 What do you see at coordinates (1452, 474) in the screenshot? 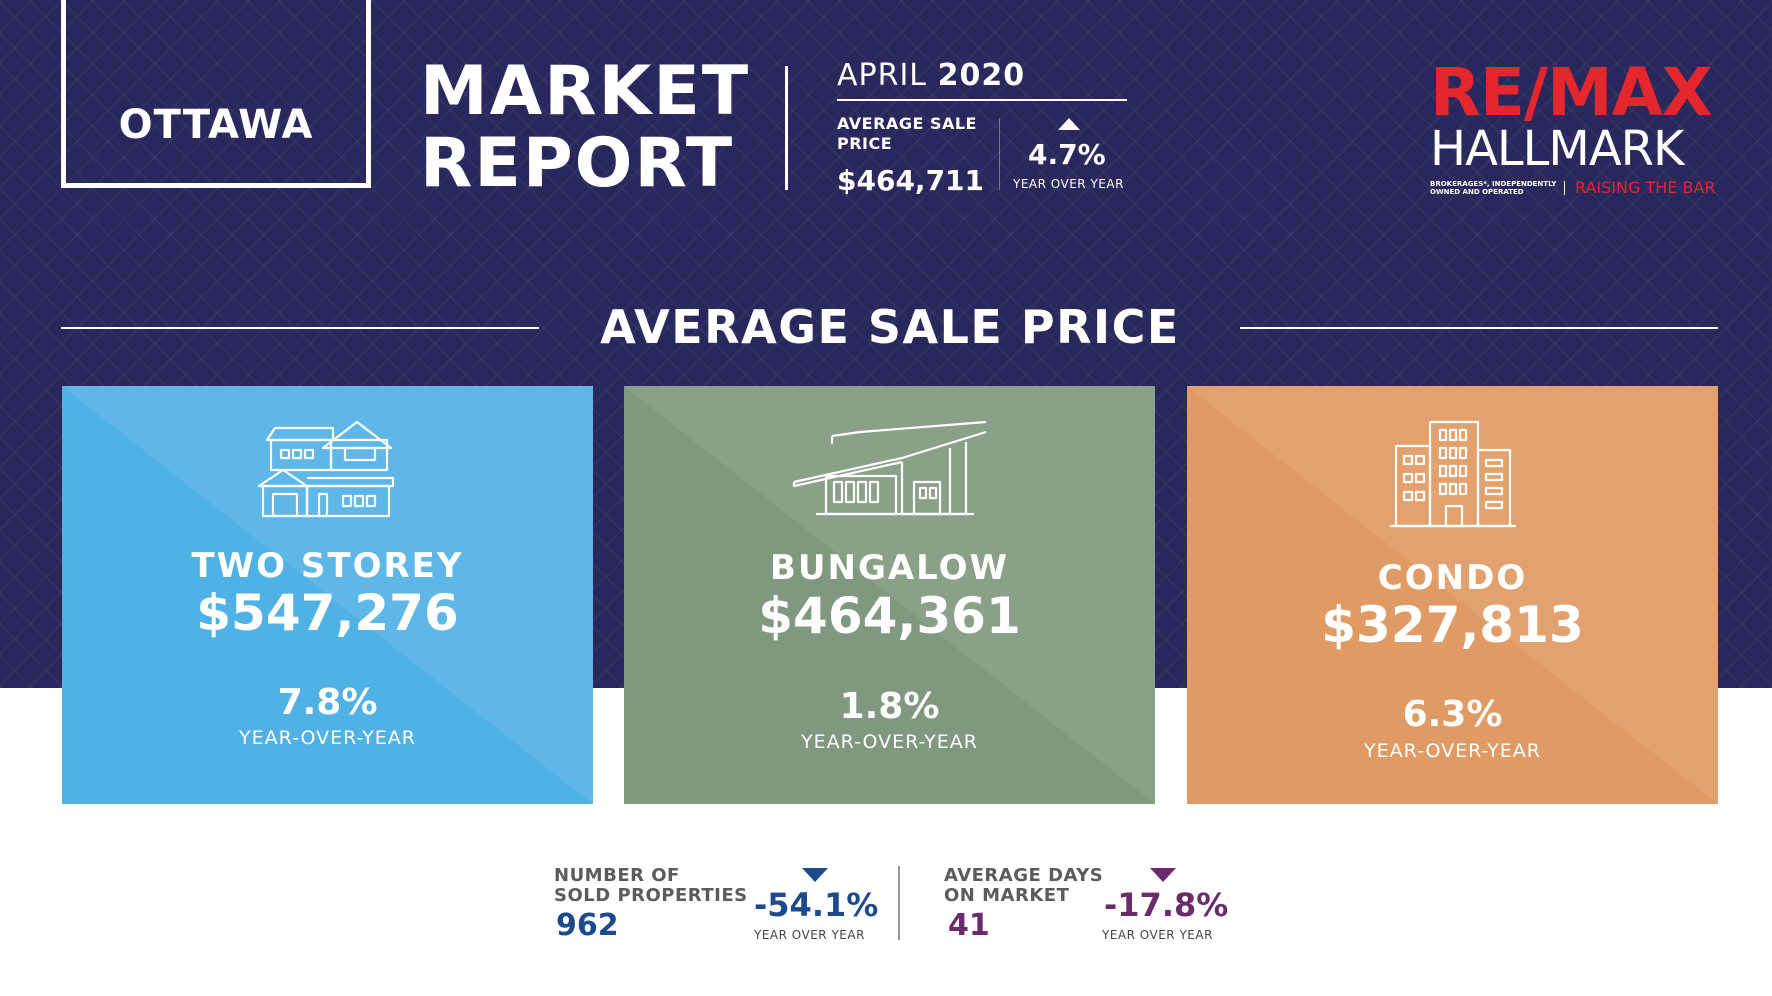
I see `condo-building-icon` at bounding box center [1452, 474].